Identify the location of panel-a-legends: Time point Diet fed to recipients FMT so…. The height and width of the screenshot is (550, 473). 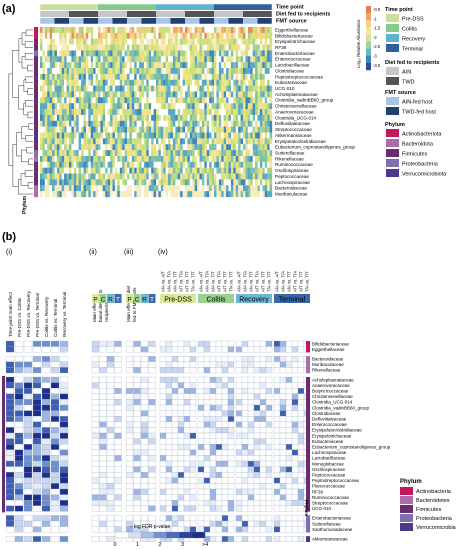
(416, 92).